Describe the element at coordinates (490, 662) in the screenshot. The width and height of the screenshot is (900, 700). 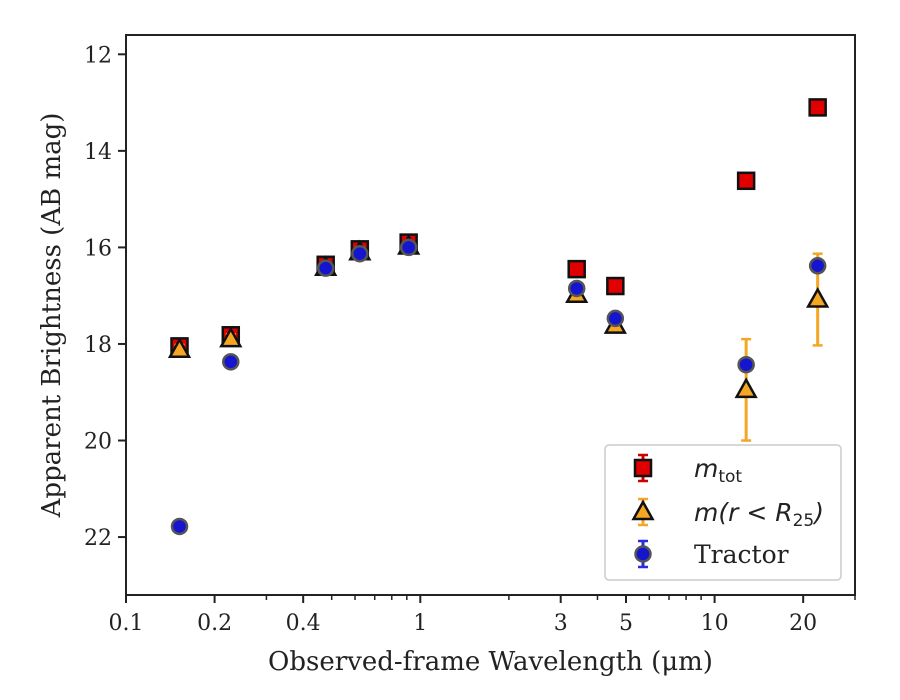
I see `x-axis-title: Observed-frame Wavelength (μm)` at that location.